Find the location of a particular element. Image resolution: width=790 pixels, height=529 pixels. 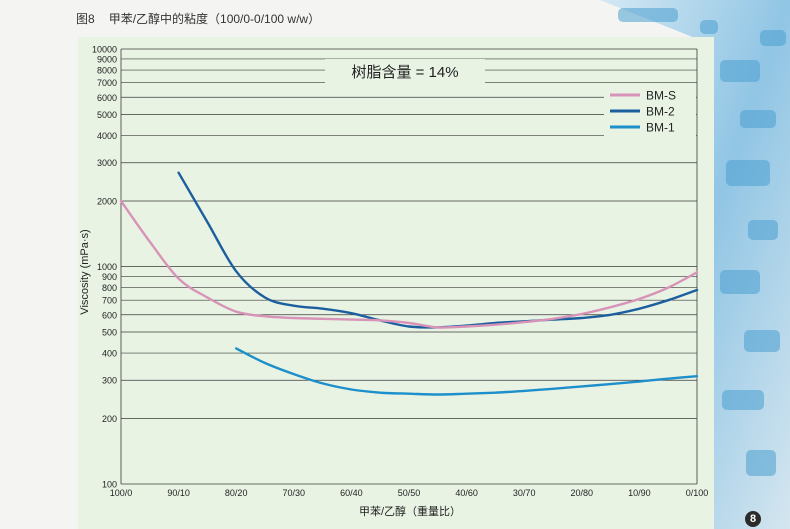

y-tick-label: 100 is located at coordinates (109, 485).